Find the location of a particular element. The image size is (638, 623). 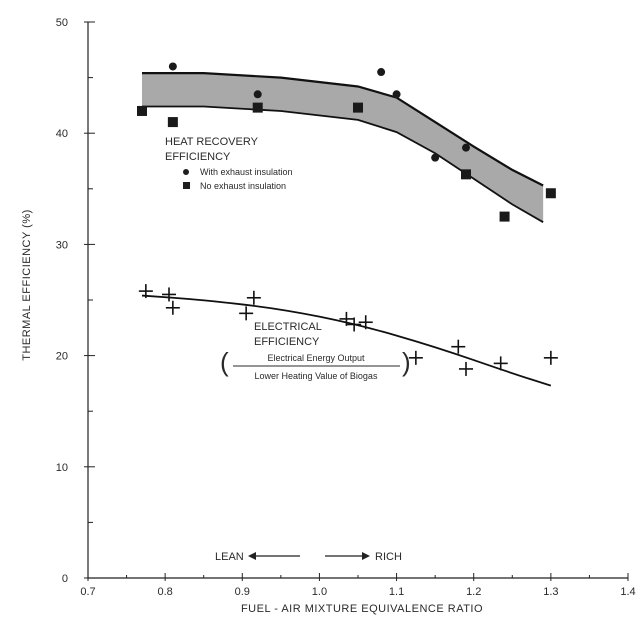

x-tick-label: 1.0 is located at coordinates (319, 592).